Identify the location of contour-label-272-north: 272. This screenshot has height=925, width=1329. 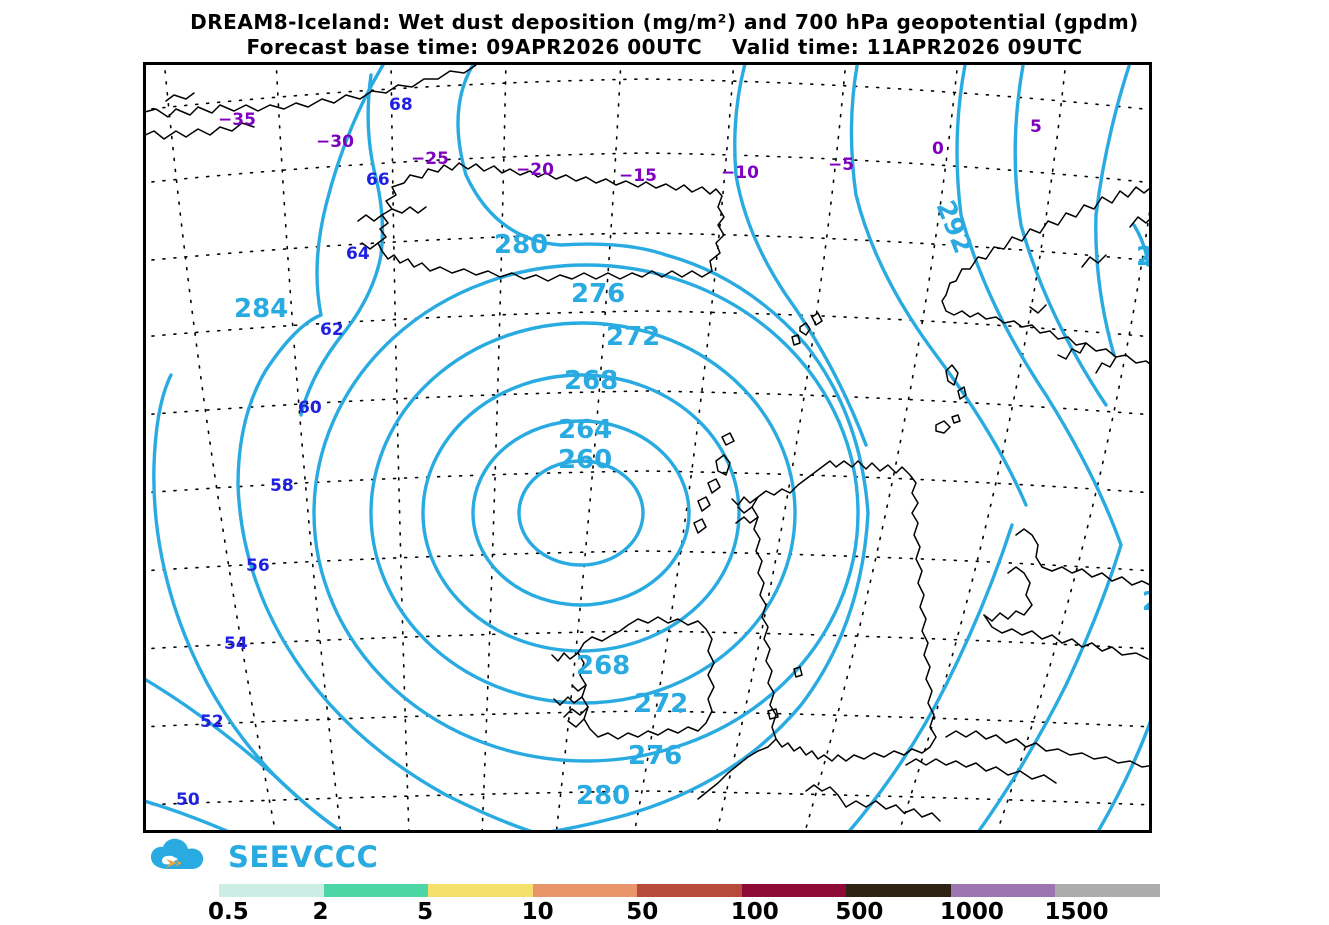
(633, 337).